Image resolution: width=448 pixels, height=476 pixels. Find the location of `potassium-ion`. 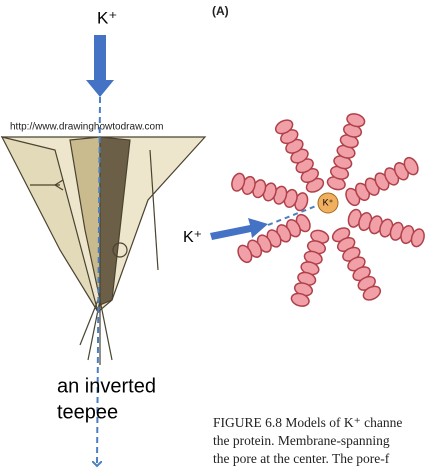

potassium-ion is located at coordinates (328, 203).